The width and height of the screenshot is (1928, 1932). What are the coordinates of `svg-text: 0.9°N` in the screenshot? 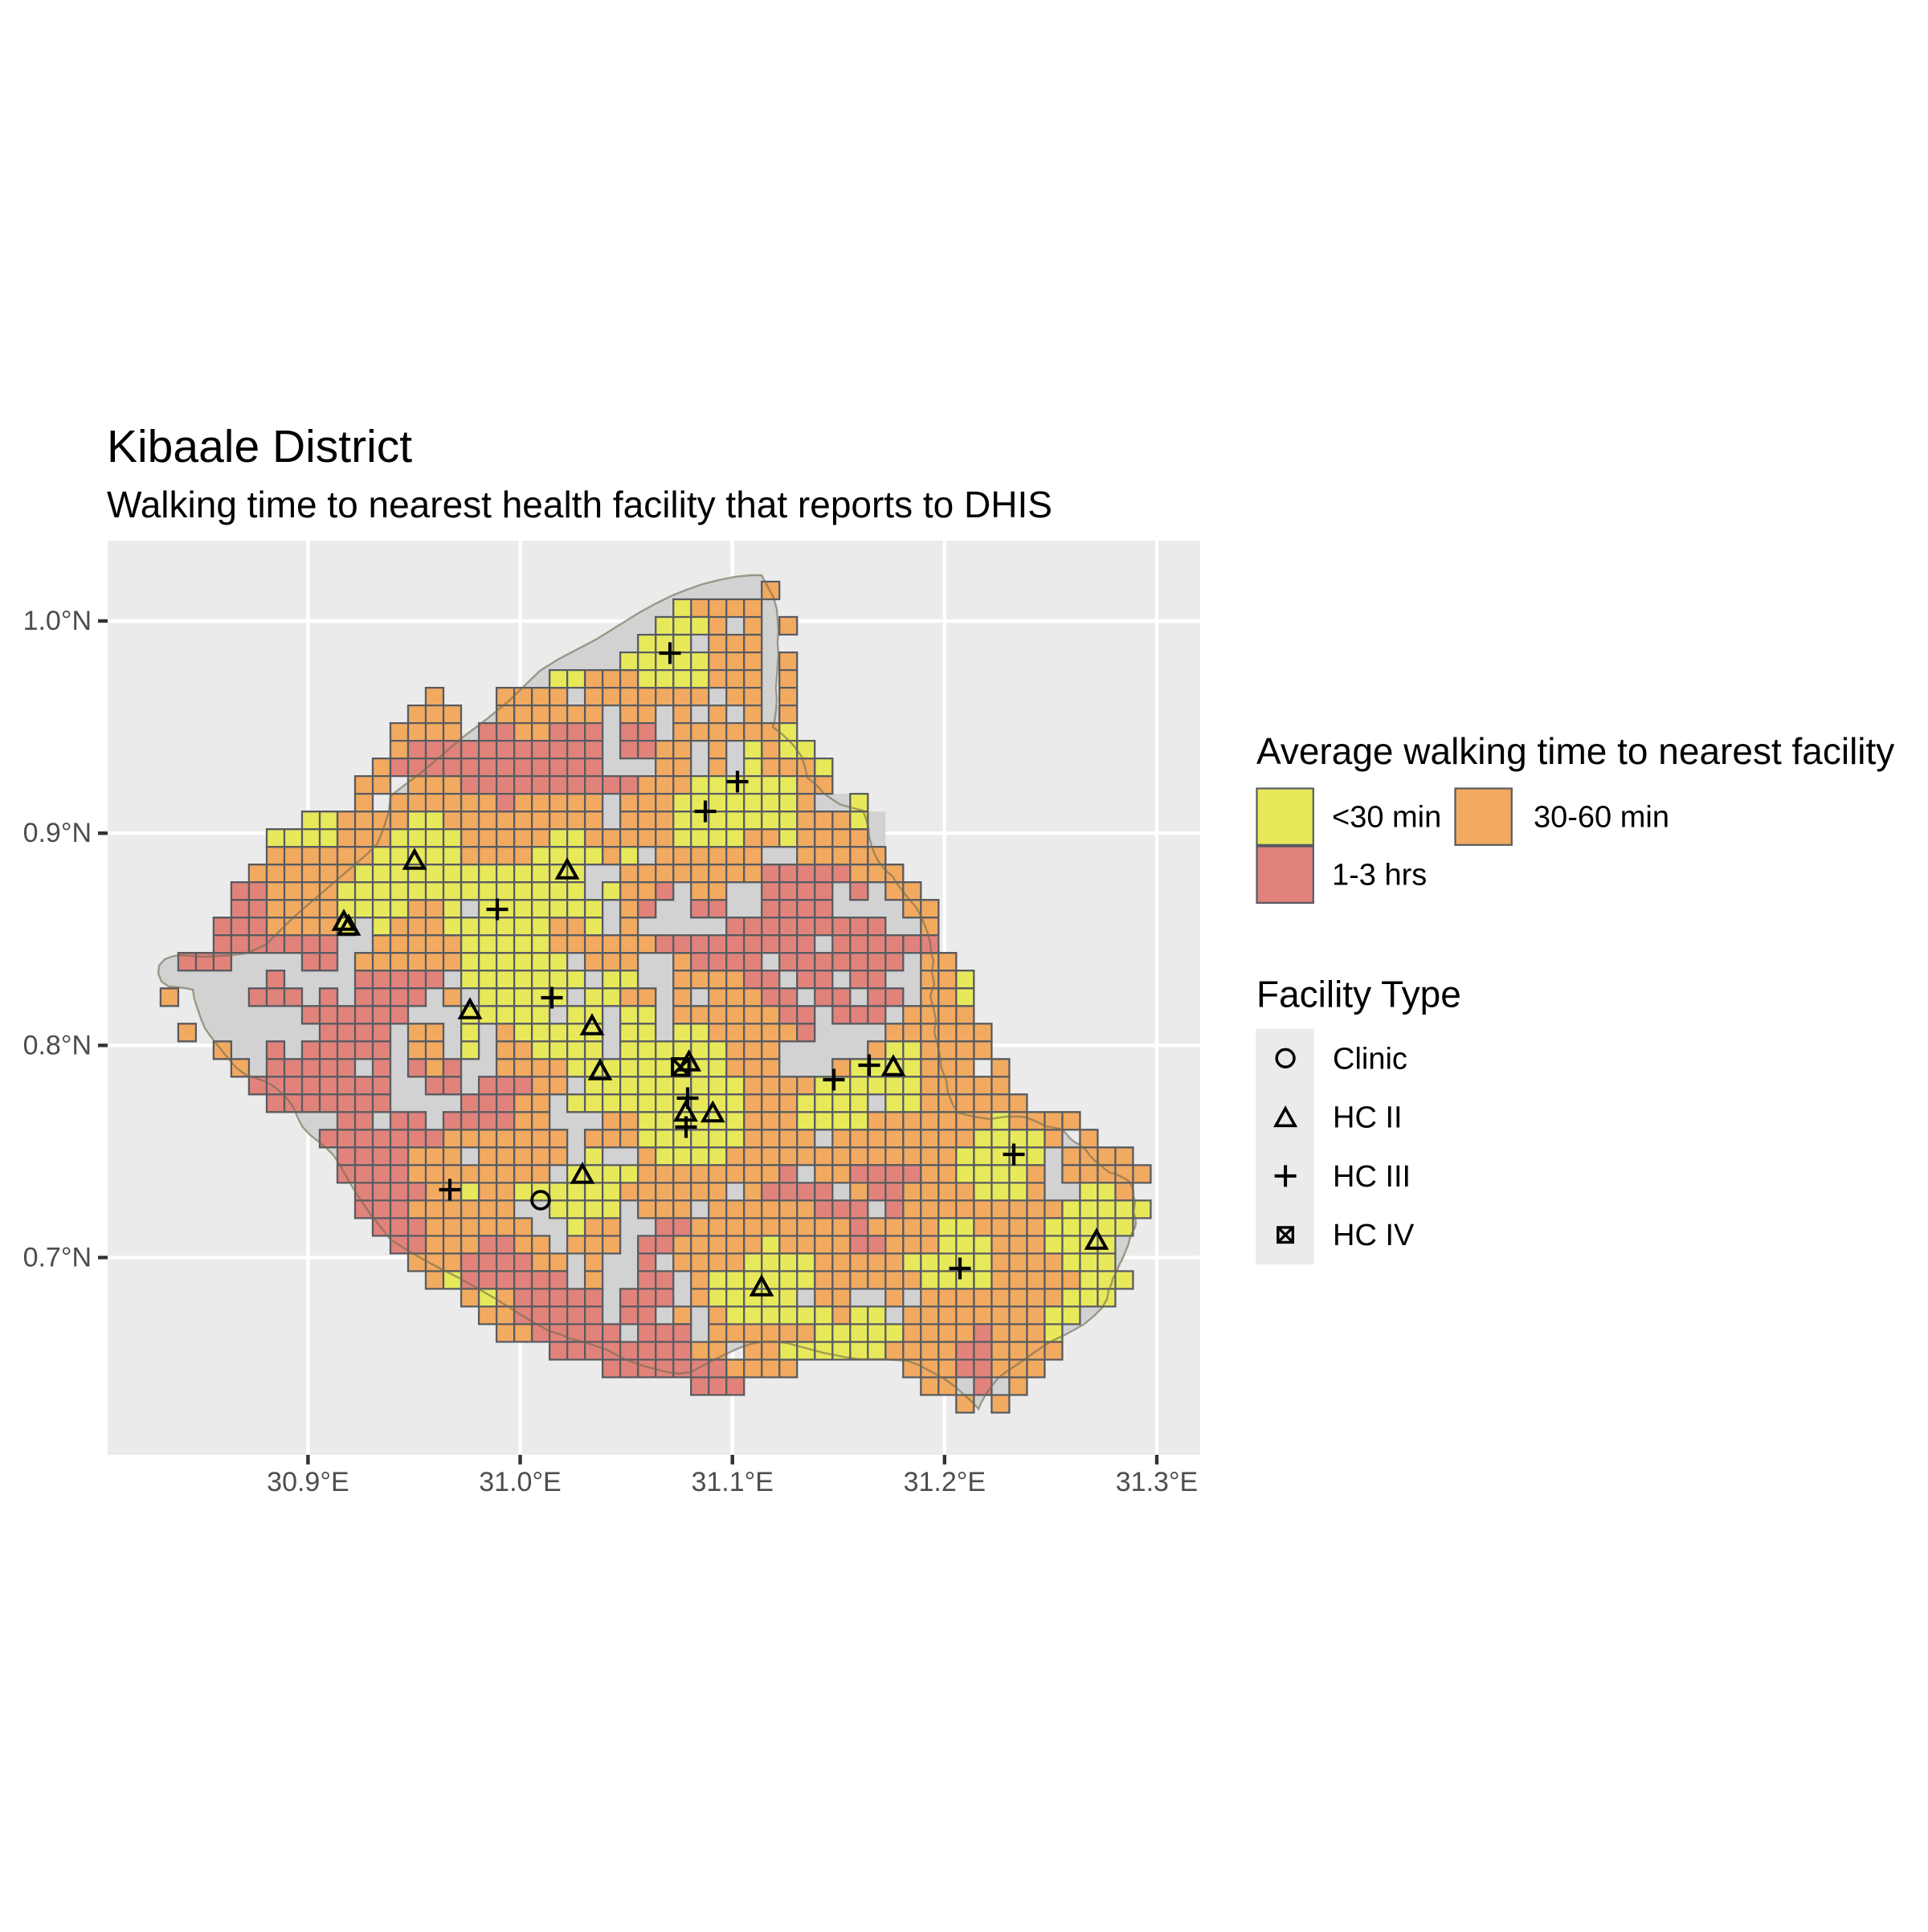 It's located at (57, 833).